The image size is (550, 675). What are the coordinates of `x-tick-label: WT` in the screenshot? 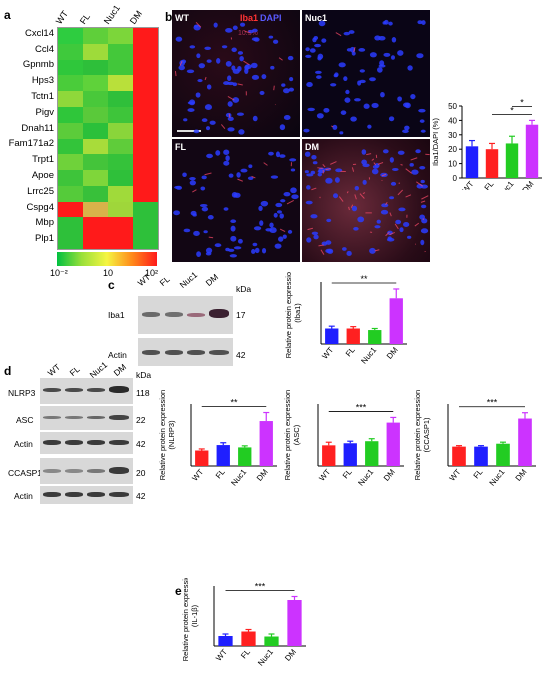 It's located at (324, 474).